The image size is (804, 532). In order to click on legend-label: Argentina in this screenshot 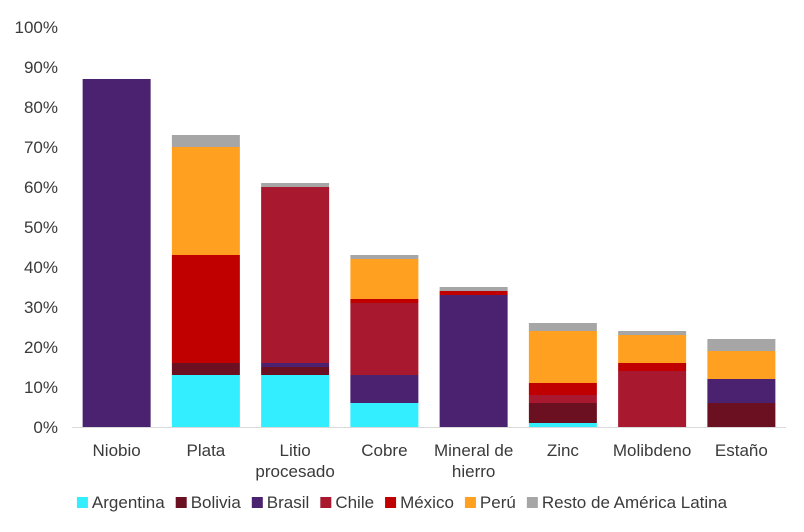, I will do `click(128, 502)`.